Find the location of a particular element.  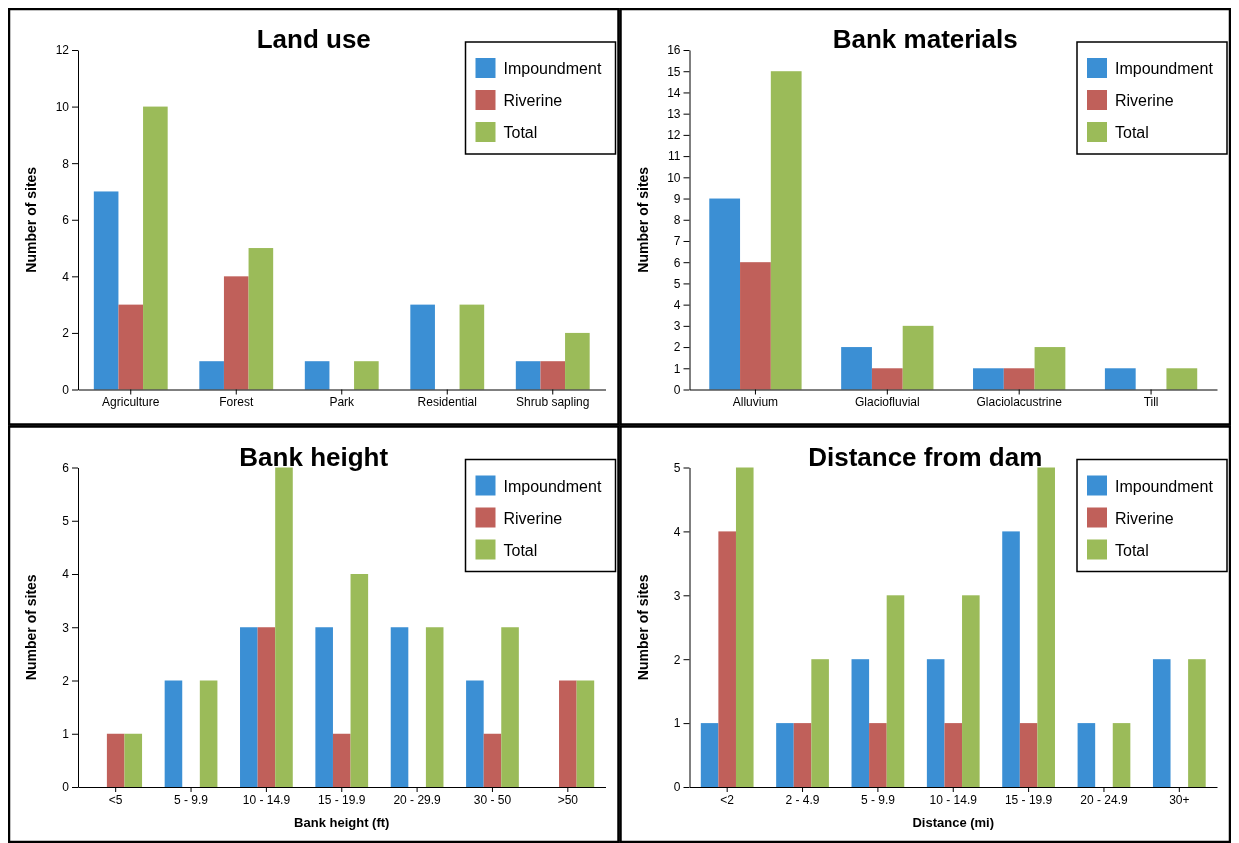

x-axis-title: Bank height (ft) is located at coordinates (342, 822).